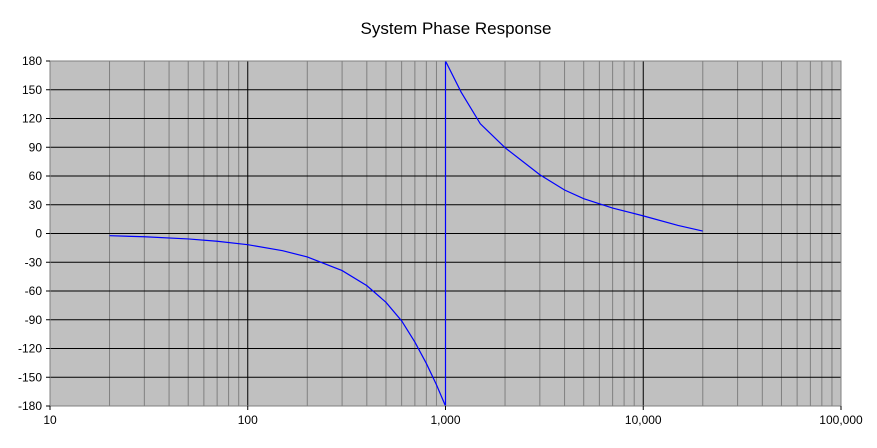 The height and width of the screenshot is (448, 877). What do you see at coordinates (248, 420) in the screenshot?
I see `x-tick-label: 100` at bounding box center [248, 420].